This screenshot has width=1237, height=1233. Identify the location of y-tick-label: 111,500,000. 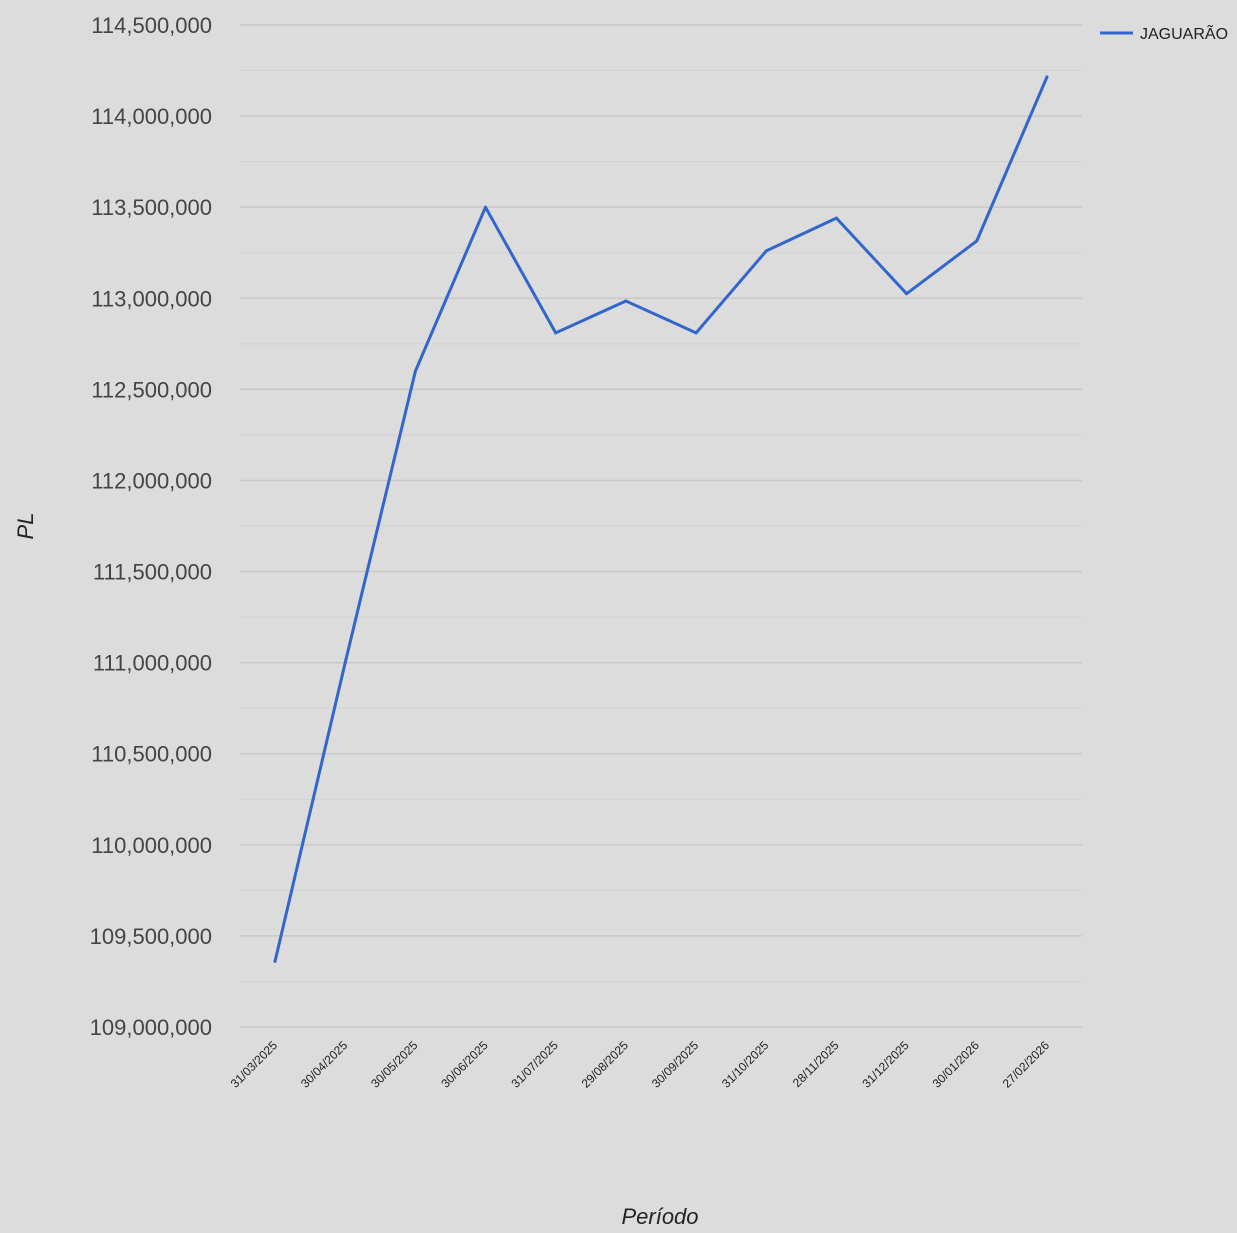
(152, 572).